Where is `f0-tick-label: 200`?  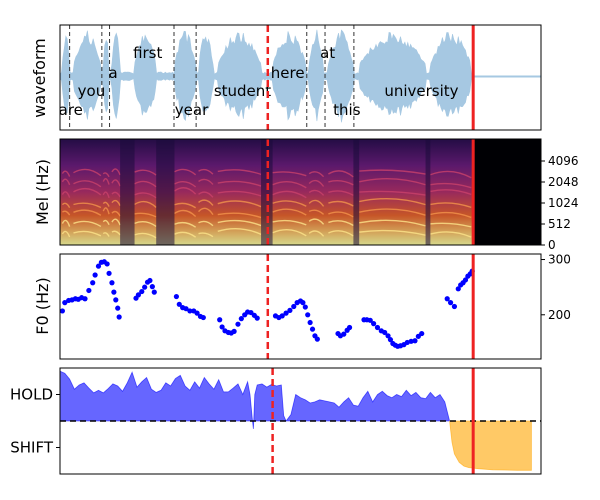
f0-tick-label: 200 is located at coordinates (559, 315).